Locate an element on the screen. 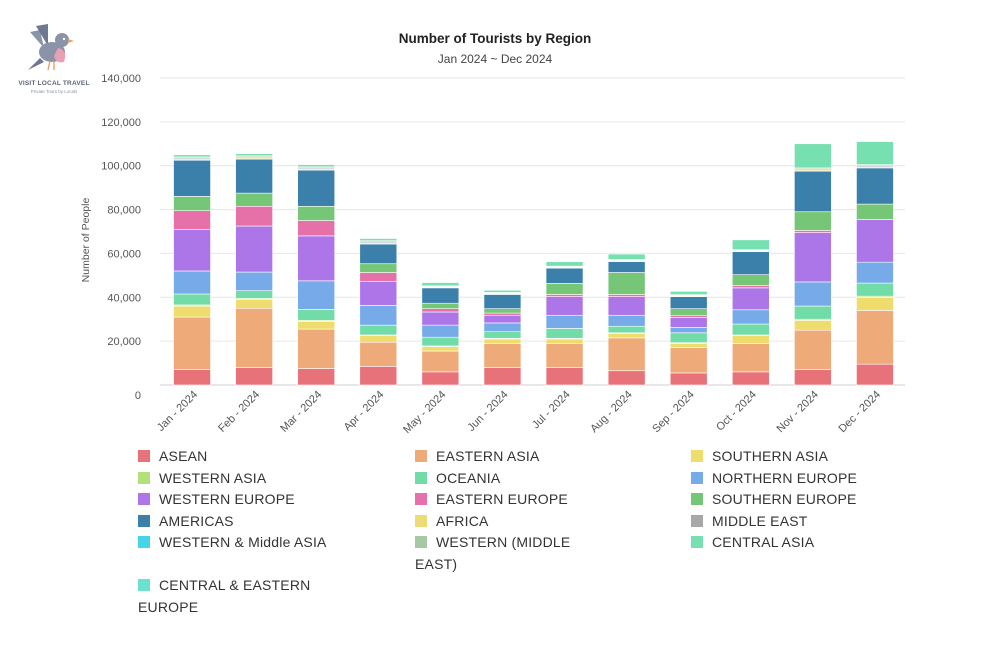  chart-title: Number of Tourists by Region is located at coordinates (495, 38).